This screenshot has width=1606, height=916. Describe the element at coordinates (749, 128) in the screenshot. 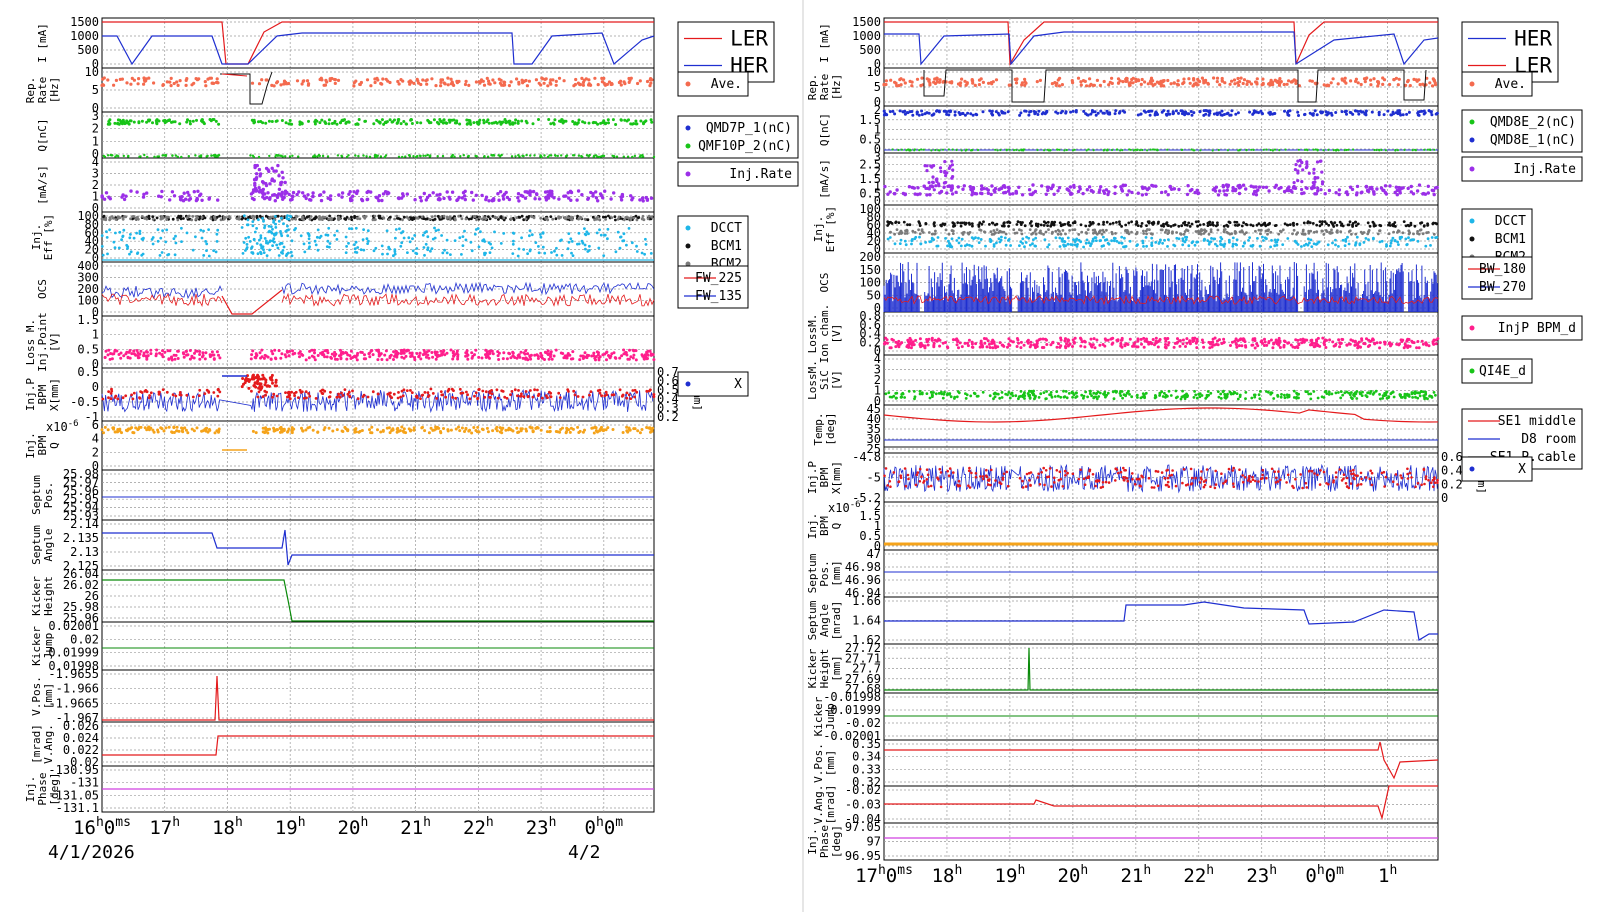

I see `legend-entry: QMD7P_1(nC)` at that location.